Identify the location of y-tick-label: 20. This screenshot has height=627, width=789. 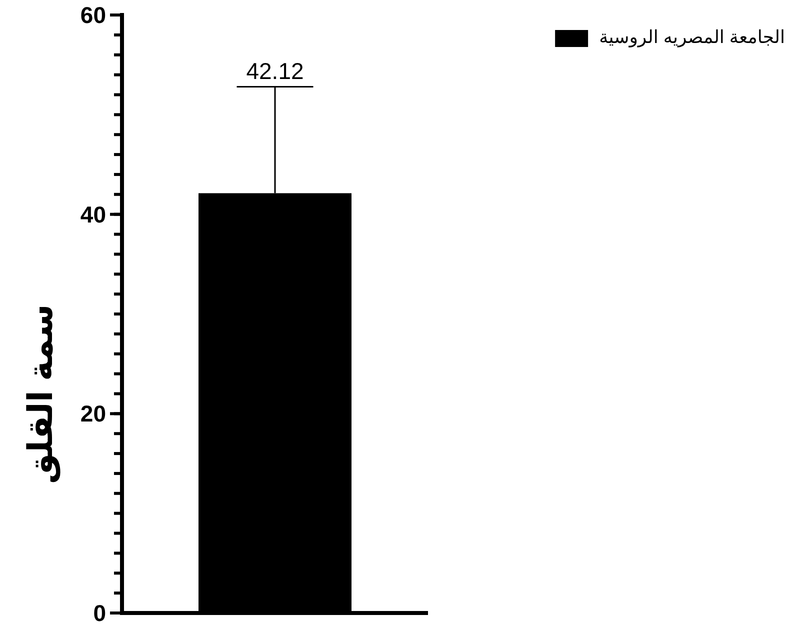
(93, 413).